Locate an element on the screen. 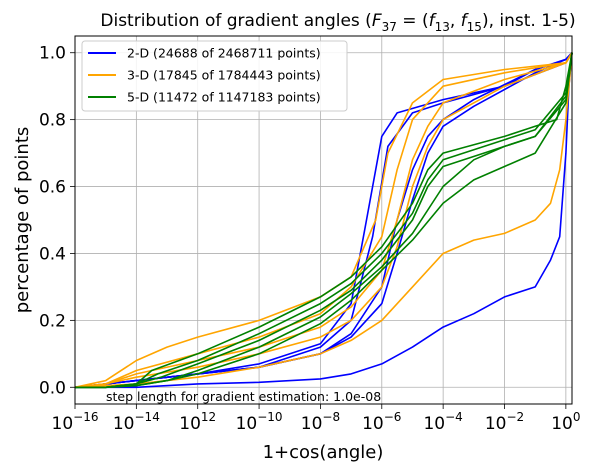  y-tick-label: 0.4 is located at coordinates (52, 254).